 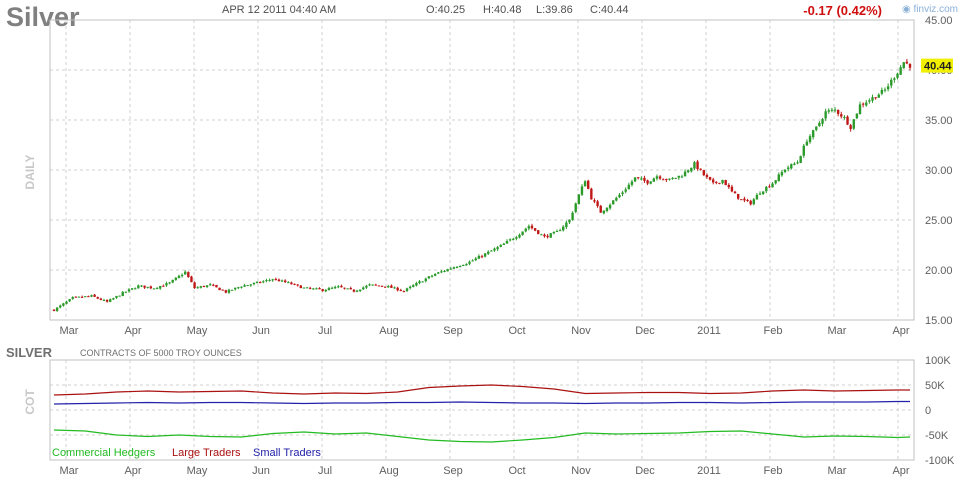 What do you see at coordinates (939, 221) in the screenshot?
I see `price-tick-label: 25.00` at bounding box center [939, 221].